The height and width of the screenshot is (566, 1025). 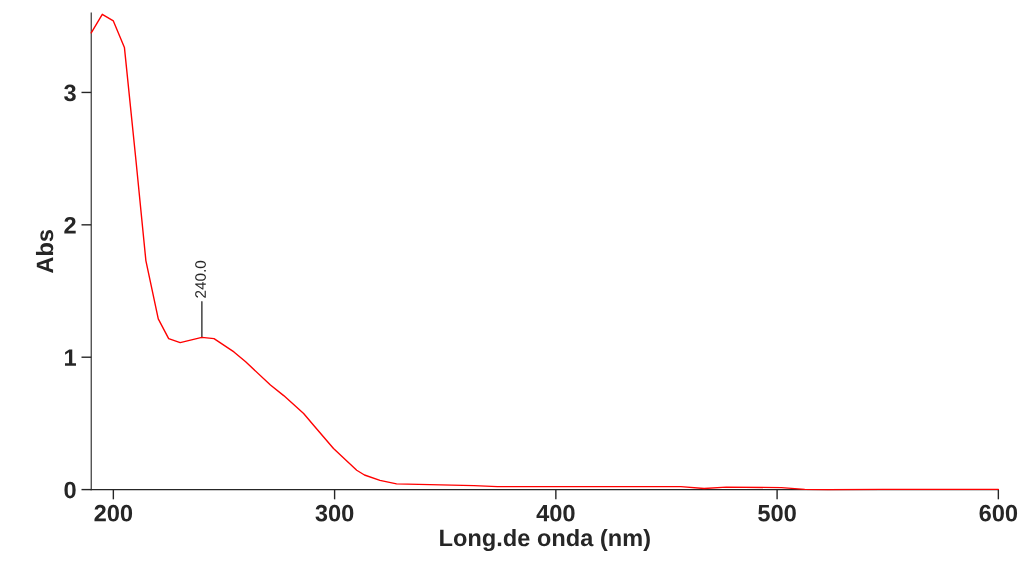 What do you see at coordinates (998, 513) in the screenshot?
I see `x-tick-label: 600` at bounding box center [998, 513].